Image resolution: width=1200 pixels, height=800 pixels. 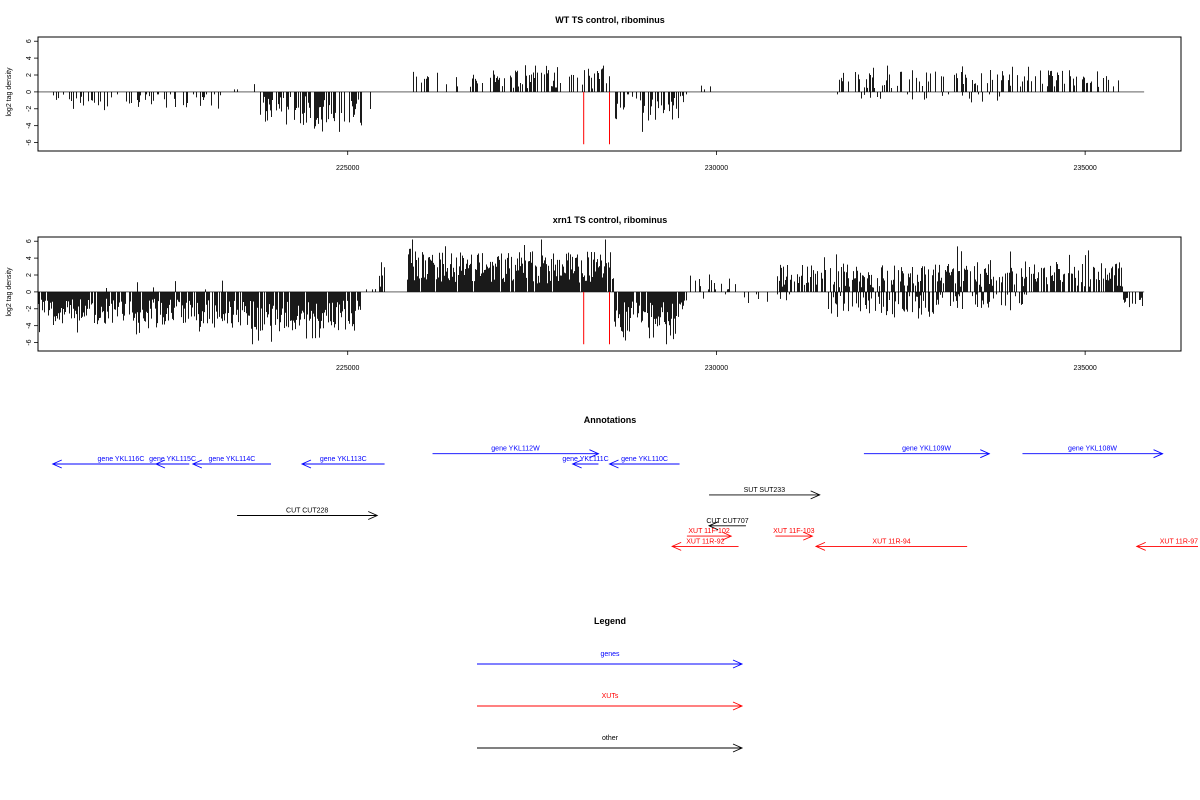 I want to click on xrn1-panel-title: xrn1 TS control, ribominus, so click(x=610, y=220).